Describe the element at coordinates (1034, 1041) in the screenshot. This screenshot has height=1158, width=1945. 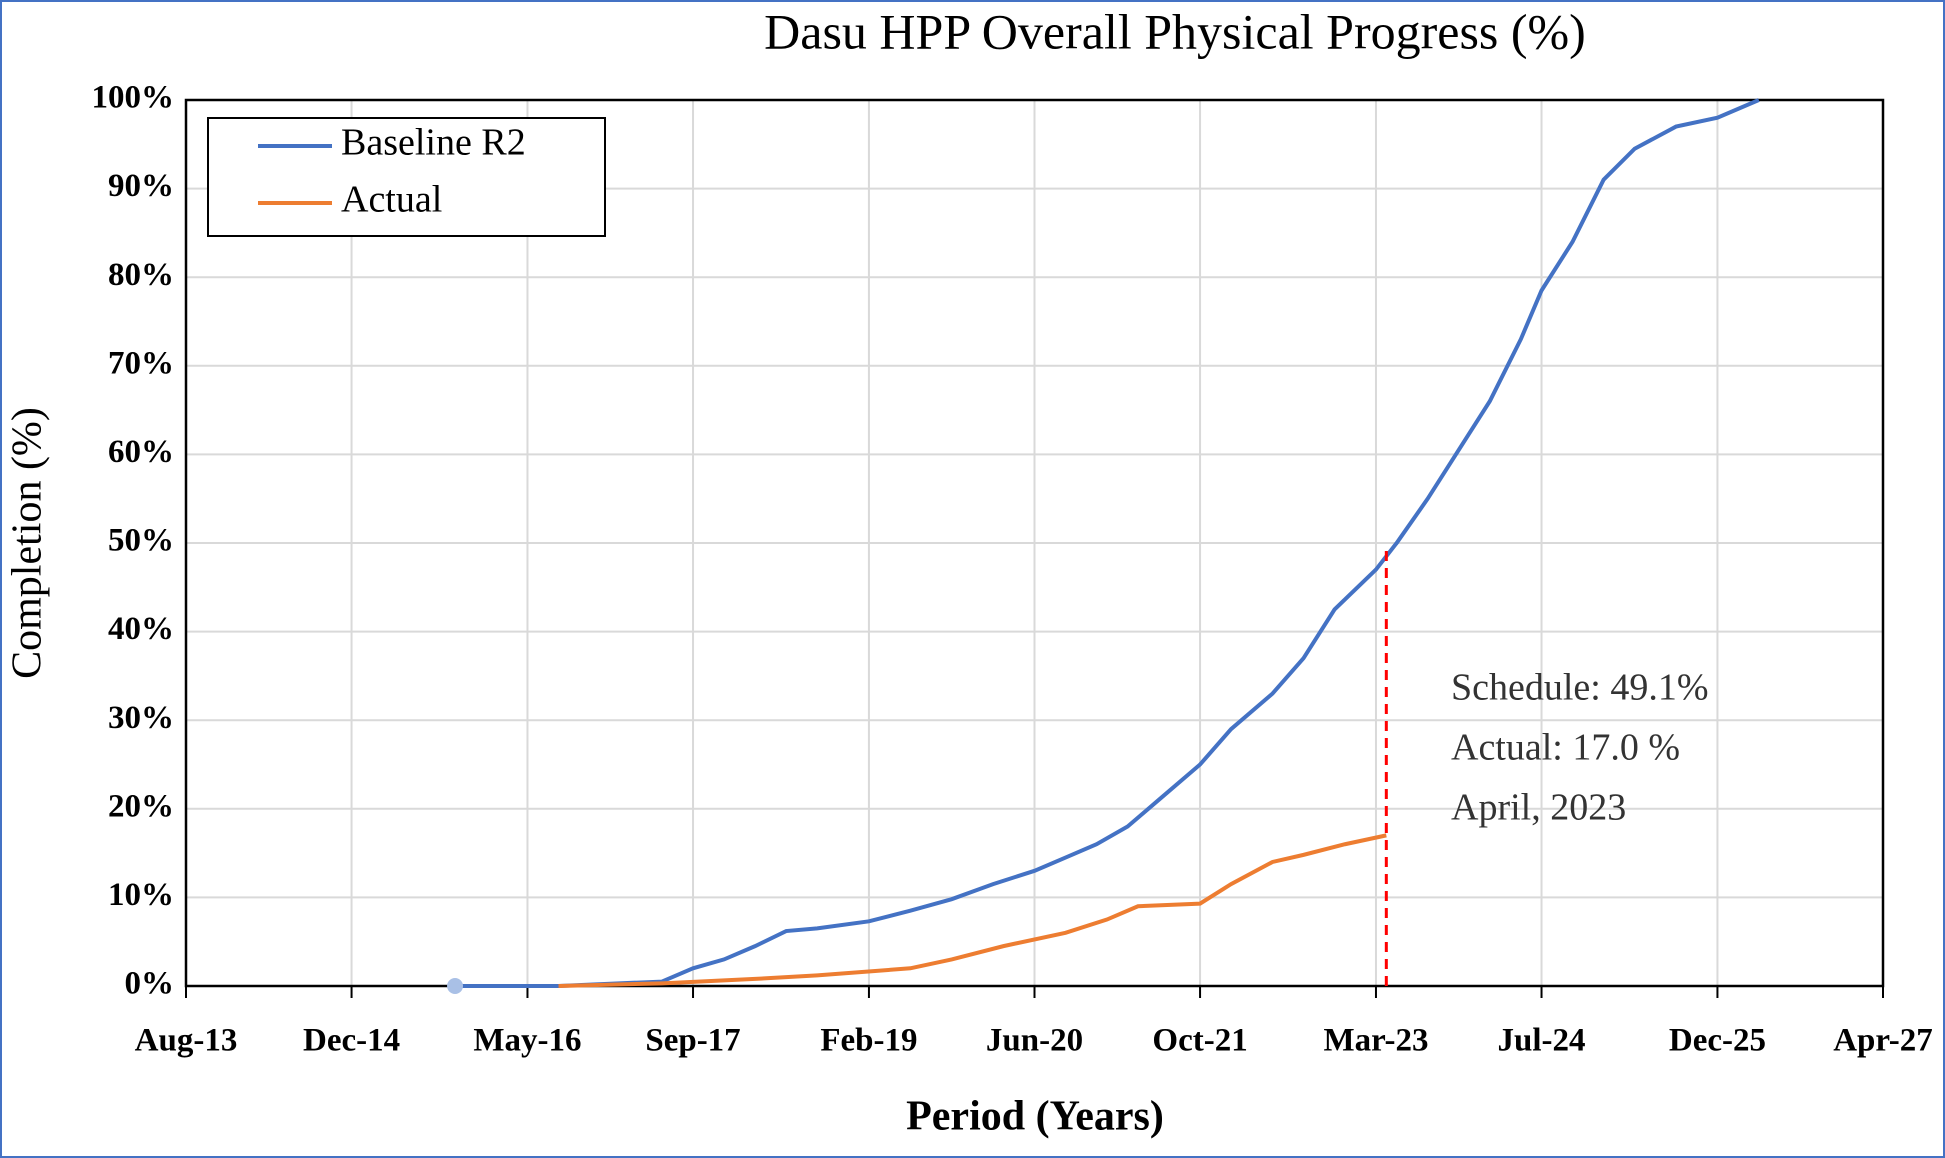
I see `x-tick-label: Jun-20` at that location.